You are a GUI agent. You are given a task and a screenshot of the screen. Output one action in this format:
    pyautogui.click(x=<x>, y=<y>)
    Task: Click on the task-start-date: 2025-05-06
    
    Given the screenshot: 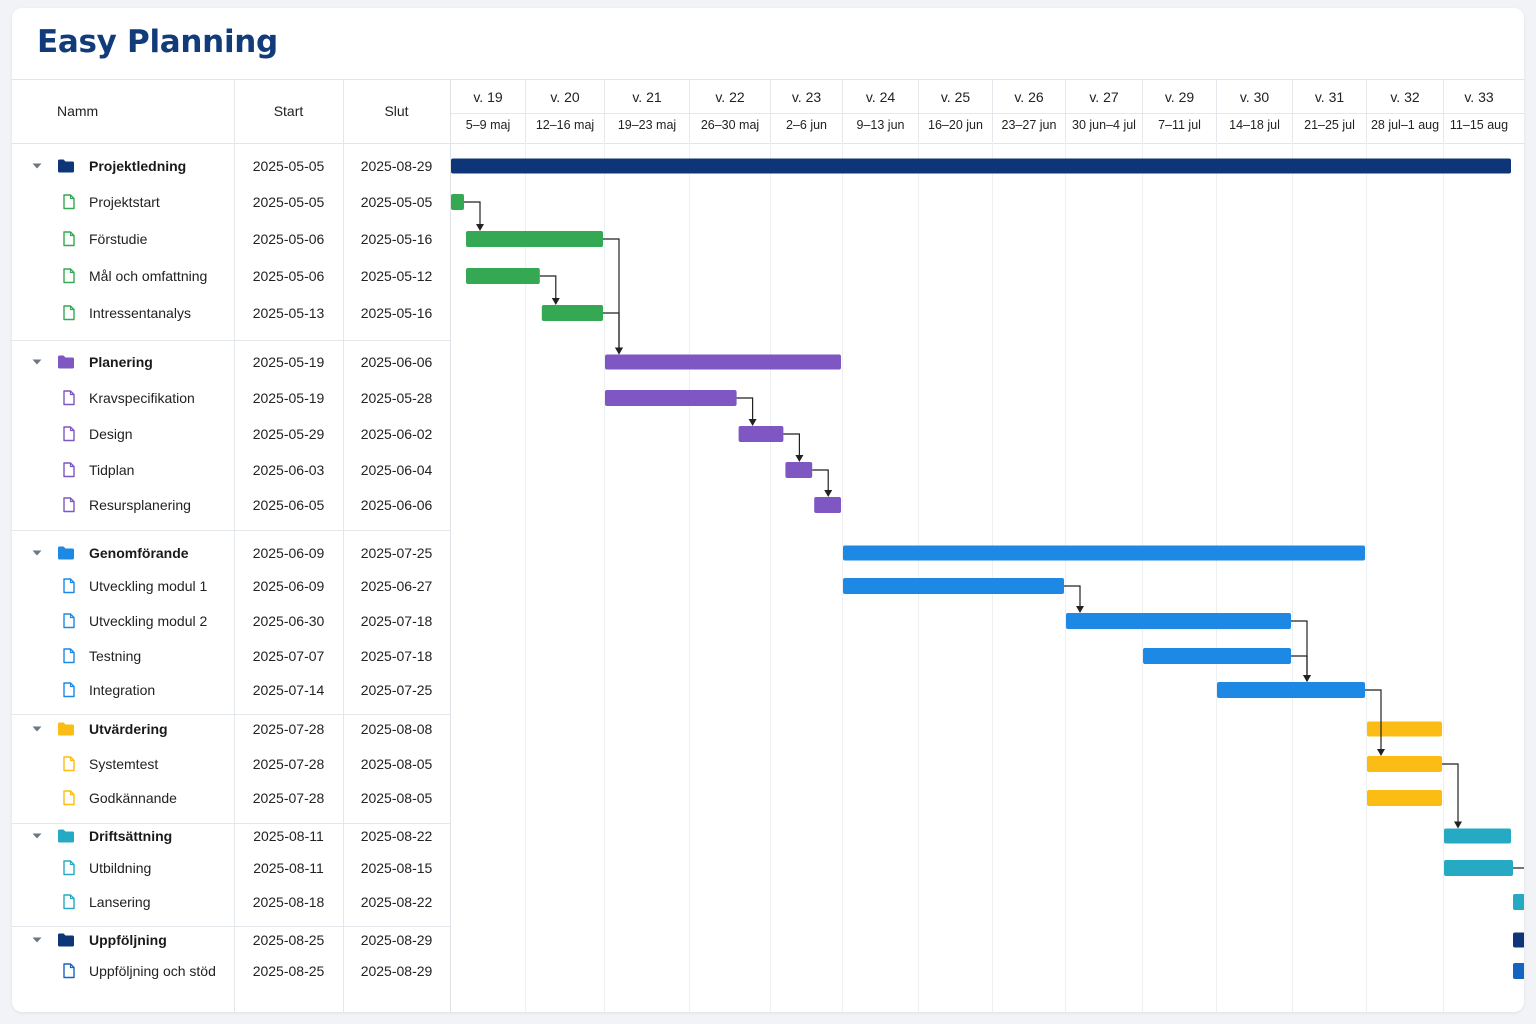 What is the action you would take?
    pyautogui.click(x=288, y=276)
    